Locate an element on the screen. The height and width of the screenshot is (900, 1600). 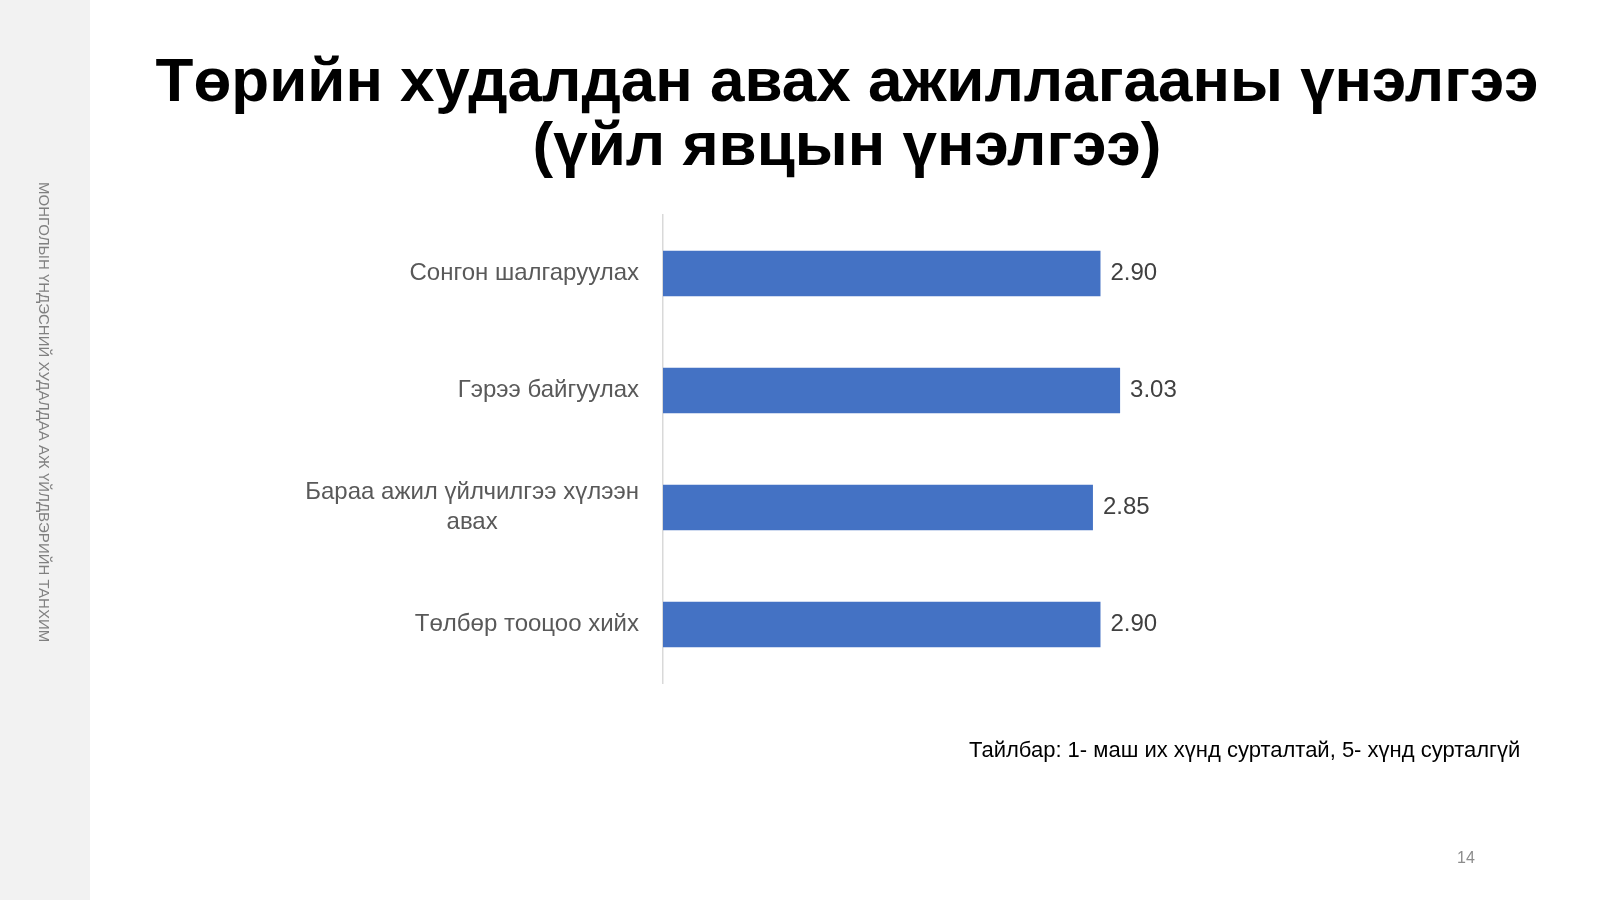
y-tick-label: Сонгон шалгаруулах is located at coordinates (524, 272).